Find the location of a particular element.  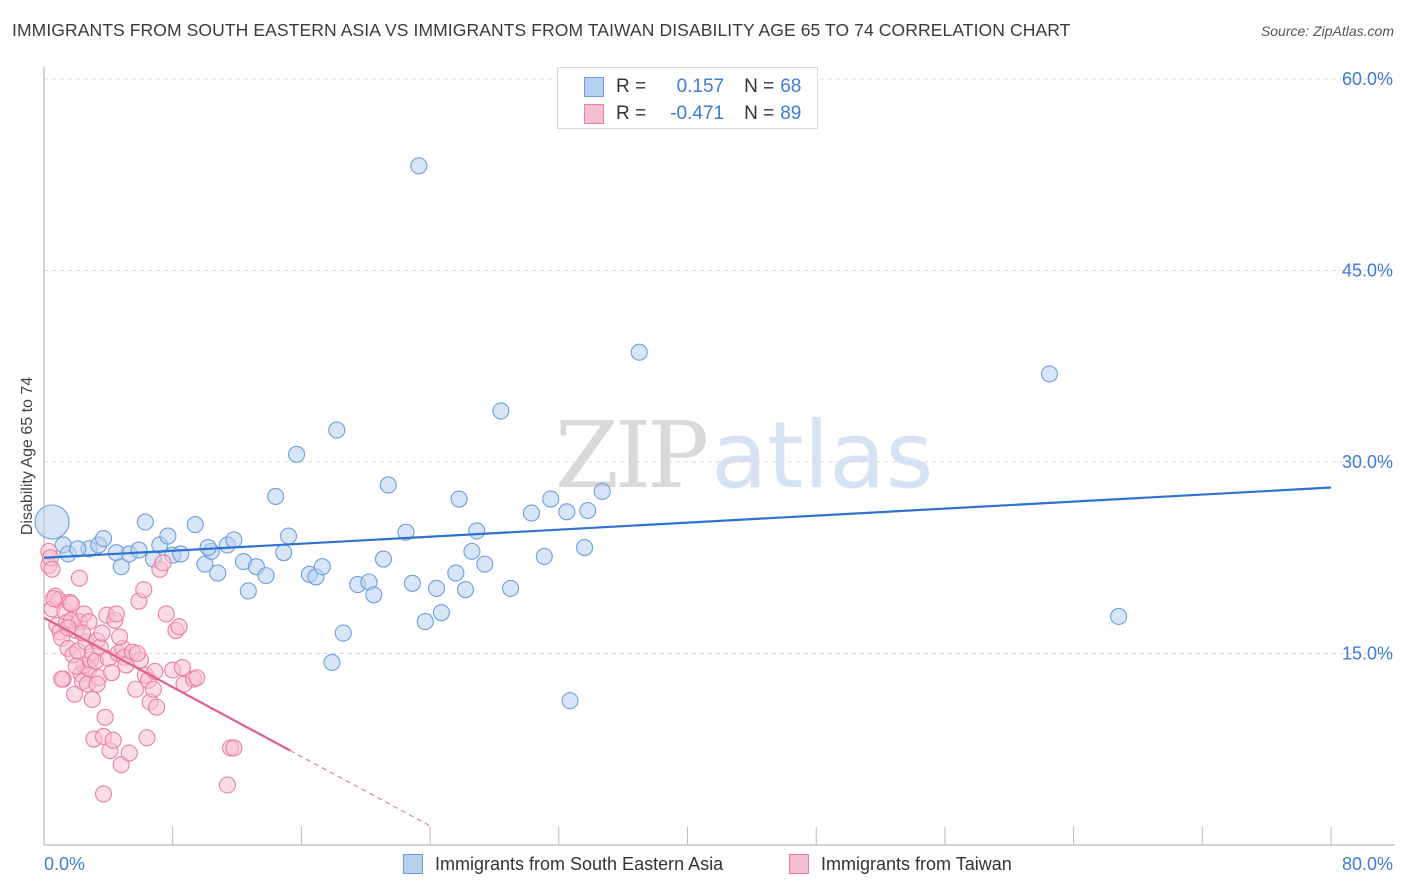

bottom-legend-blue: Immigrants from South Eastern Asia is located at coordinates (563, 864).